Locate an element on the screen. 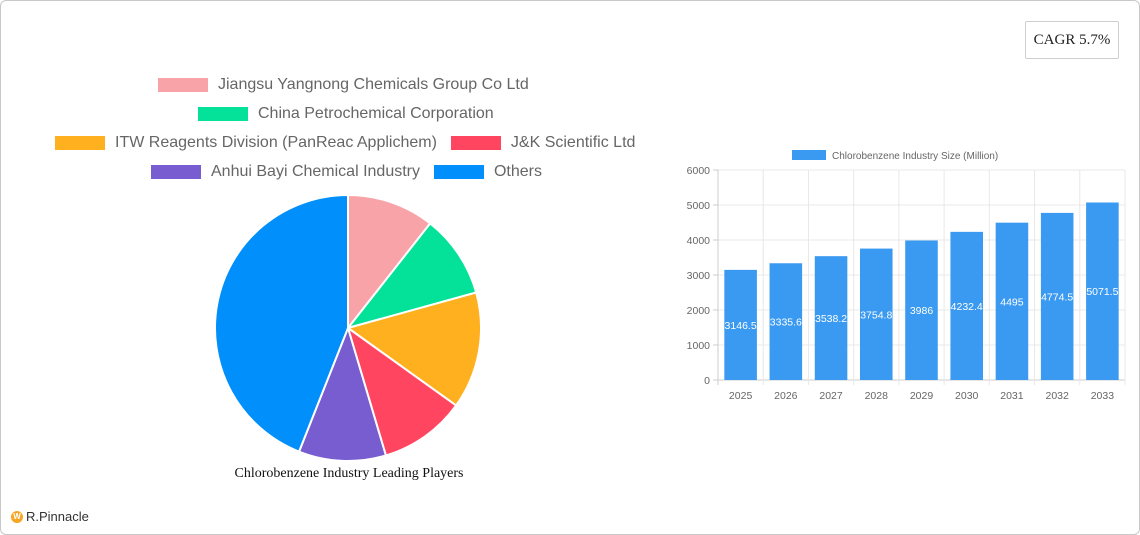 Image resolution: width=1140 pixels, height=535 pixels. legend-label: Others is located at coordinates (517, 171).